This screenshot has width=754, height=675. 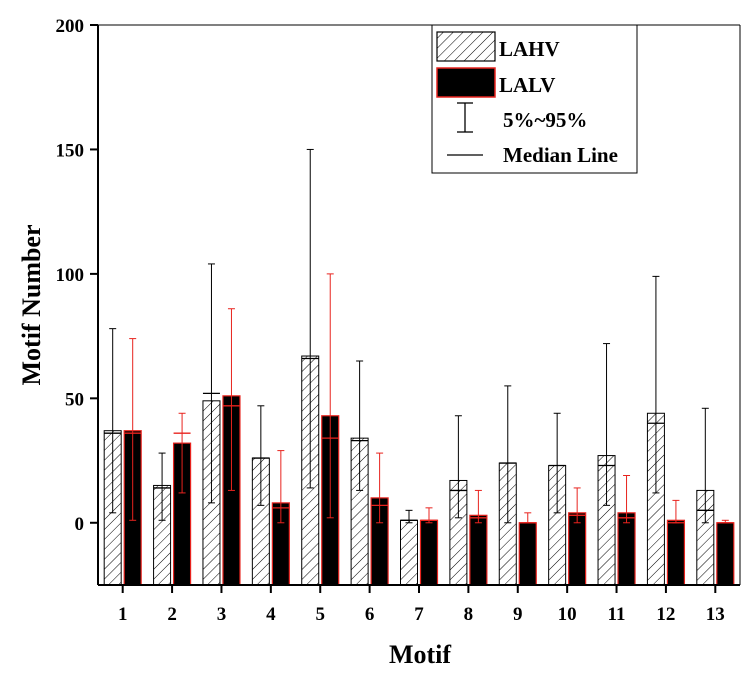 I want to click on x-tick-label: 1, so click(x=123, y=614).